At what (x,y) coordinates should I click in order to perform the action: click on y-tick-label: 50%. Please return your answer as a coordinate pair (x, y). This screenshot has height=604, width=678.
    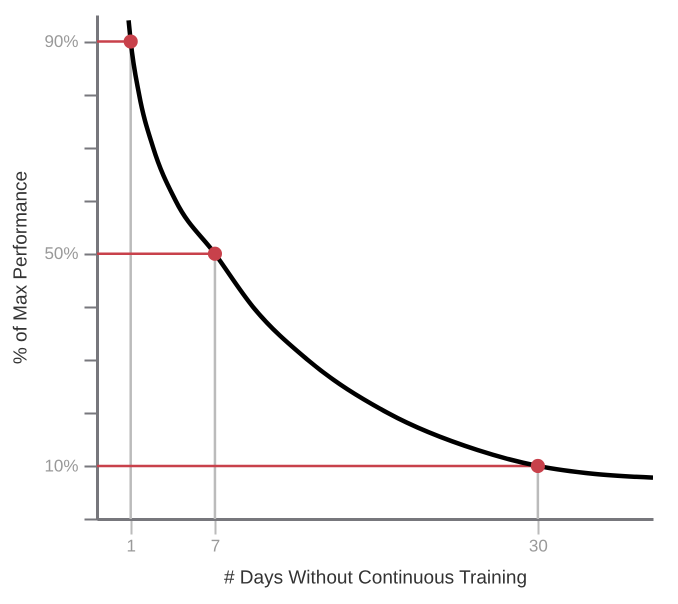
    Looking at the image, I should click on (61, 254).